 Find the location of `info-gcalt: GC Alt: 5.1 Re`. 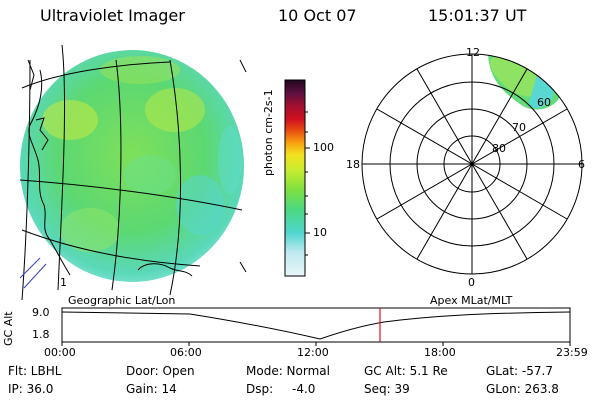

info-gcalt: GC Alt: 5.1 Re is located at coordinates (406, 371).